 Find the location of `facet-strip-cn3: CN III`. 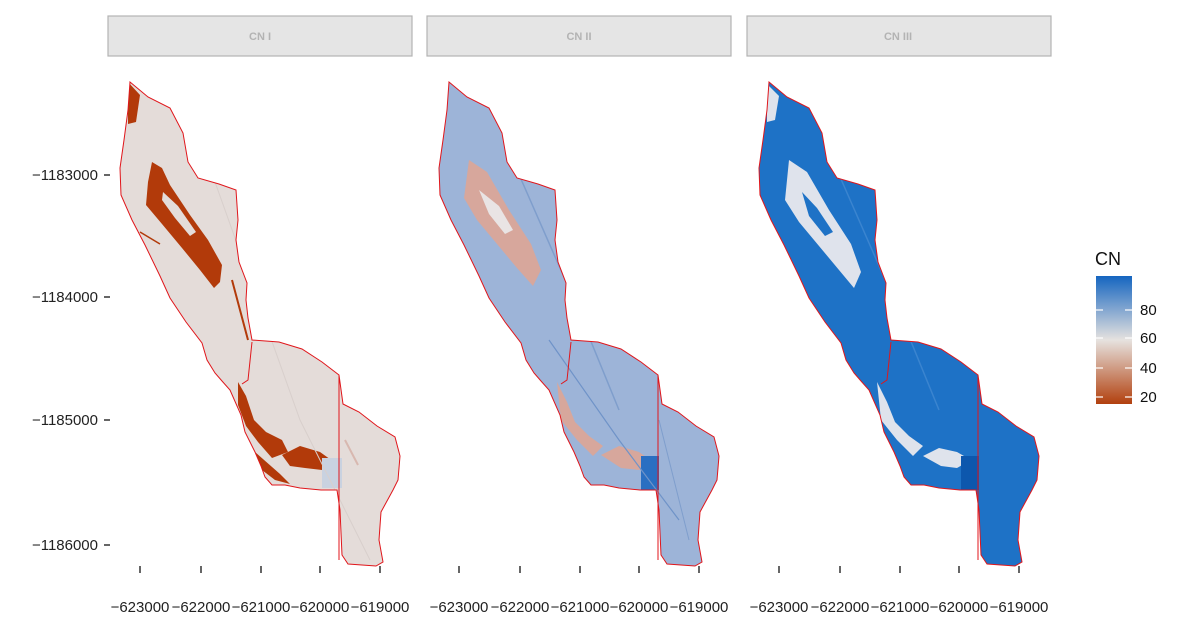

facet-strip-cn3: CN III is located at coordinates (899, 36).